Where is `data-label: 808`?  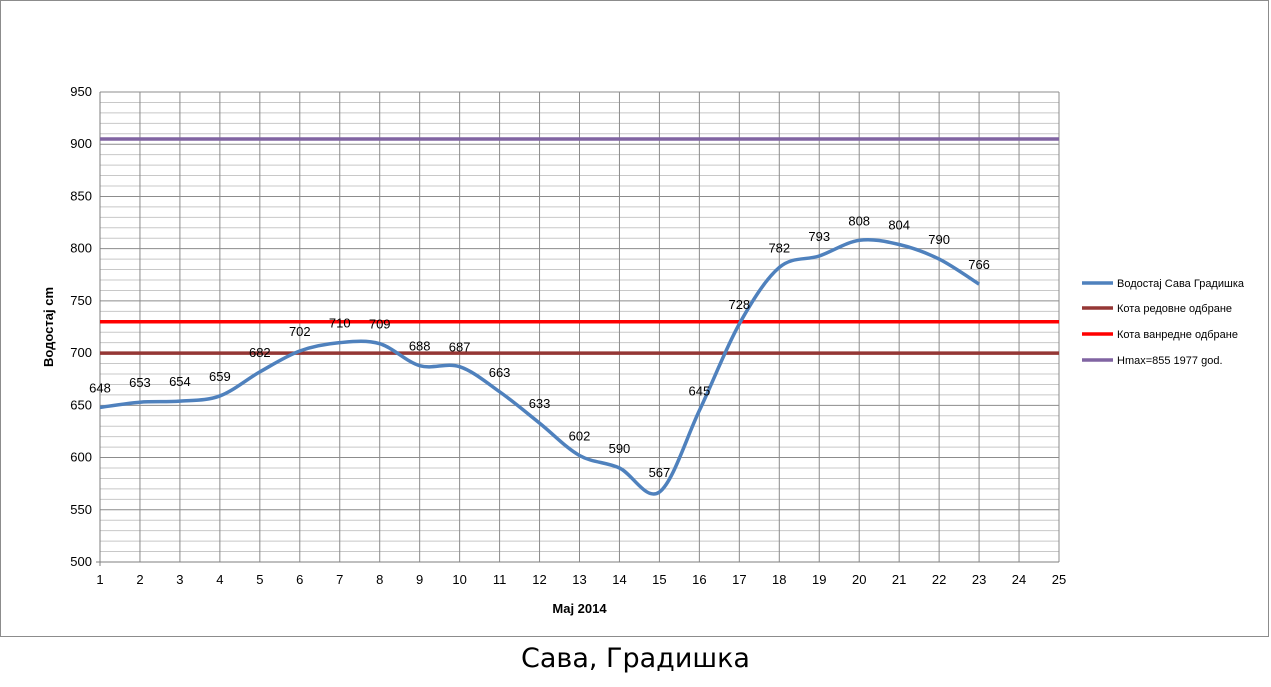 data-label: 808 is located at coordinates (859, 220).